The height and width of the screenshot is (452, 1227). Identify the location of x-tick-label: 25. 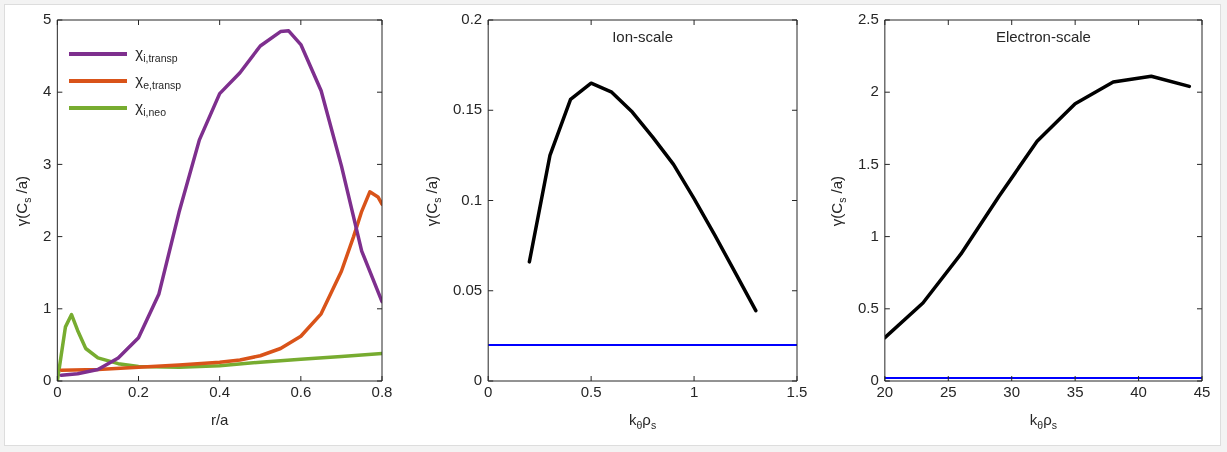
(948, 392).